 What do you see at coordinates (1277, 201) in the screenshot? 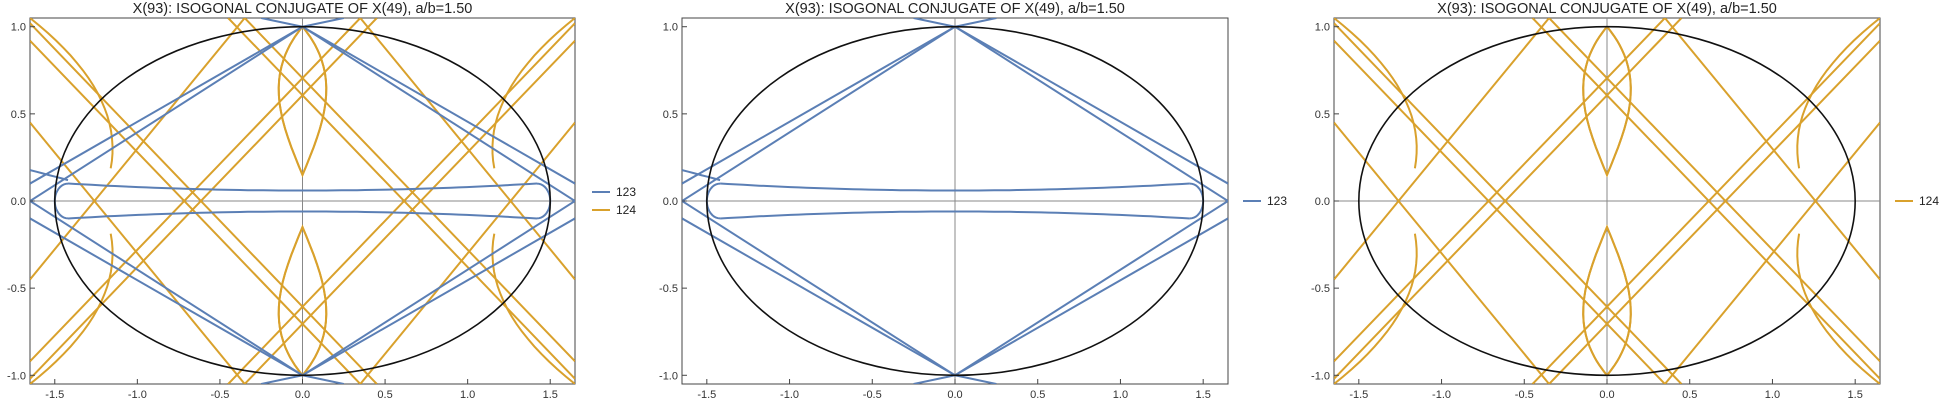
I see `legend-label-123: 123` at bounding box center [1277, 201].